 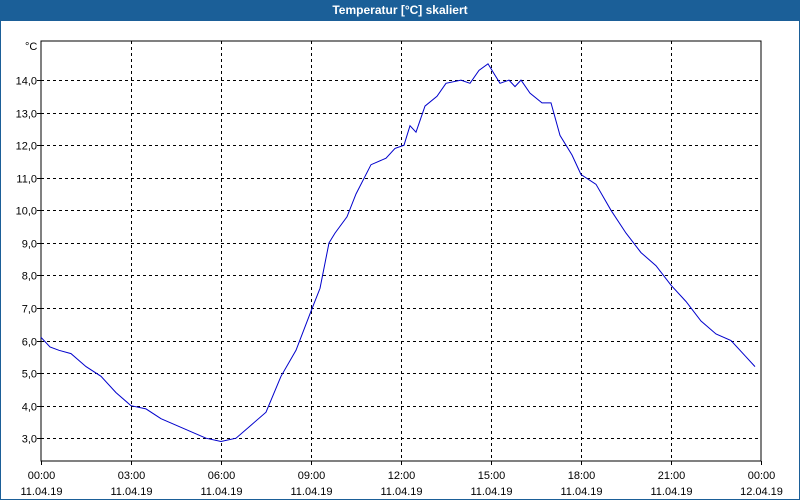 I want to click on x-tick-time-label: 12:00, so click(x=402, y=476).